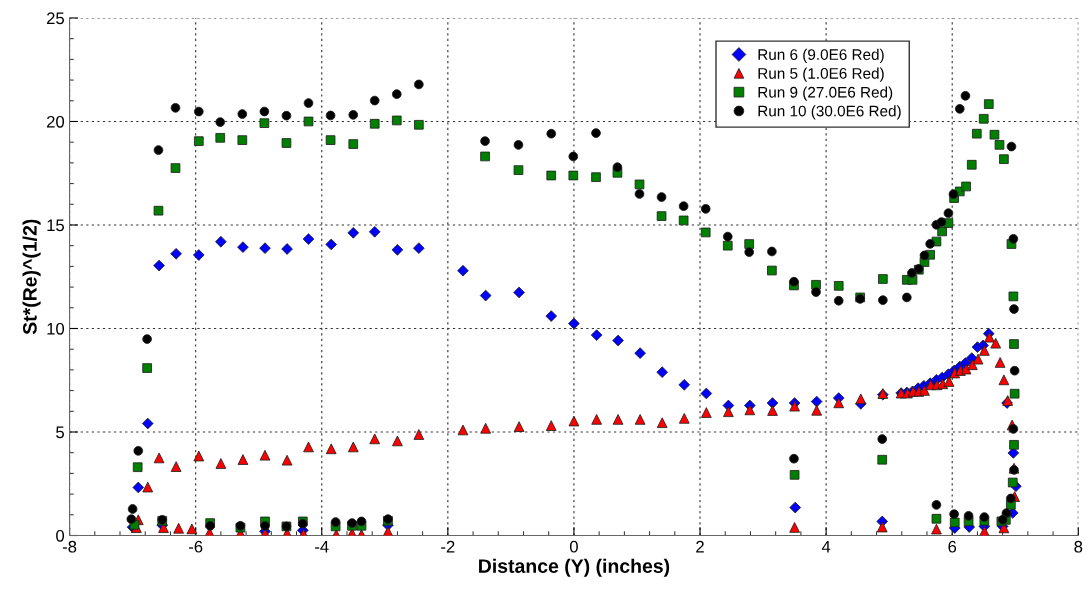  Describe the element at coordinates (56, 328) in the screenshot. I see `y-tick-label: 10` at that location.